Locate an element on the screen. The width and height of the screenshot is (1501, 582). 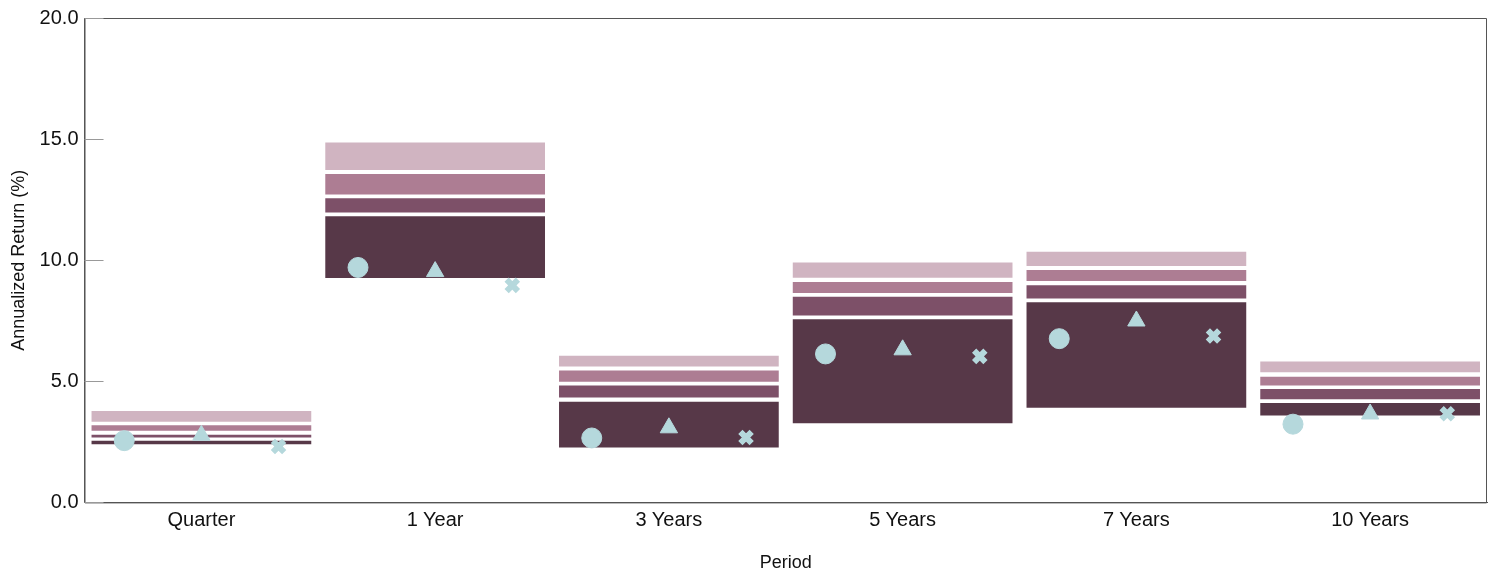
x-tick-label: Quarter is located at coordinates (201, 518).